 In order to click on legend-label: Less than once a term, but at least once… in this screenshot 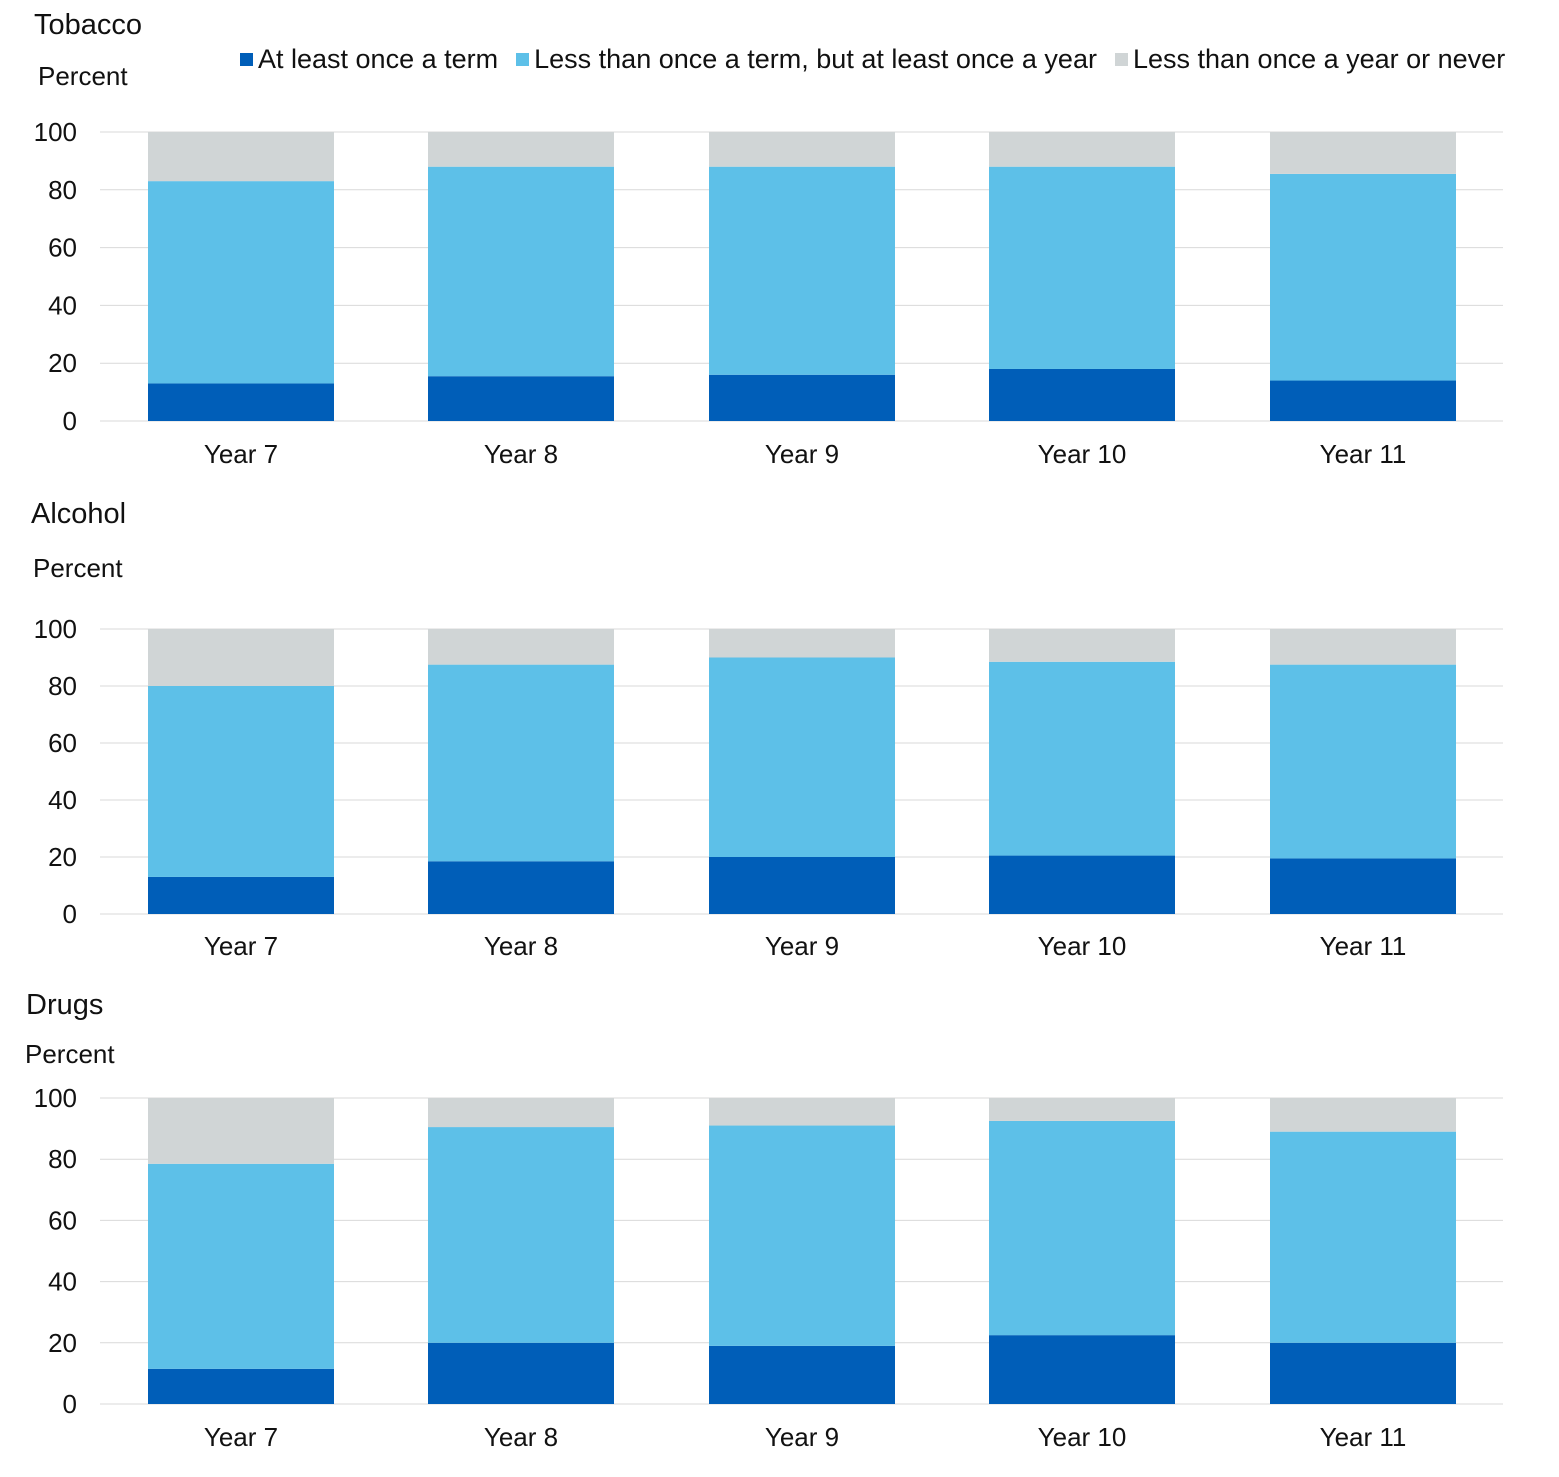, I will do `click(815, 59)`.